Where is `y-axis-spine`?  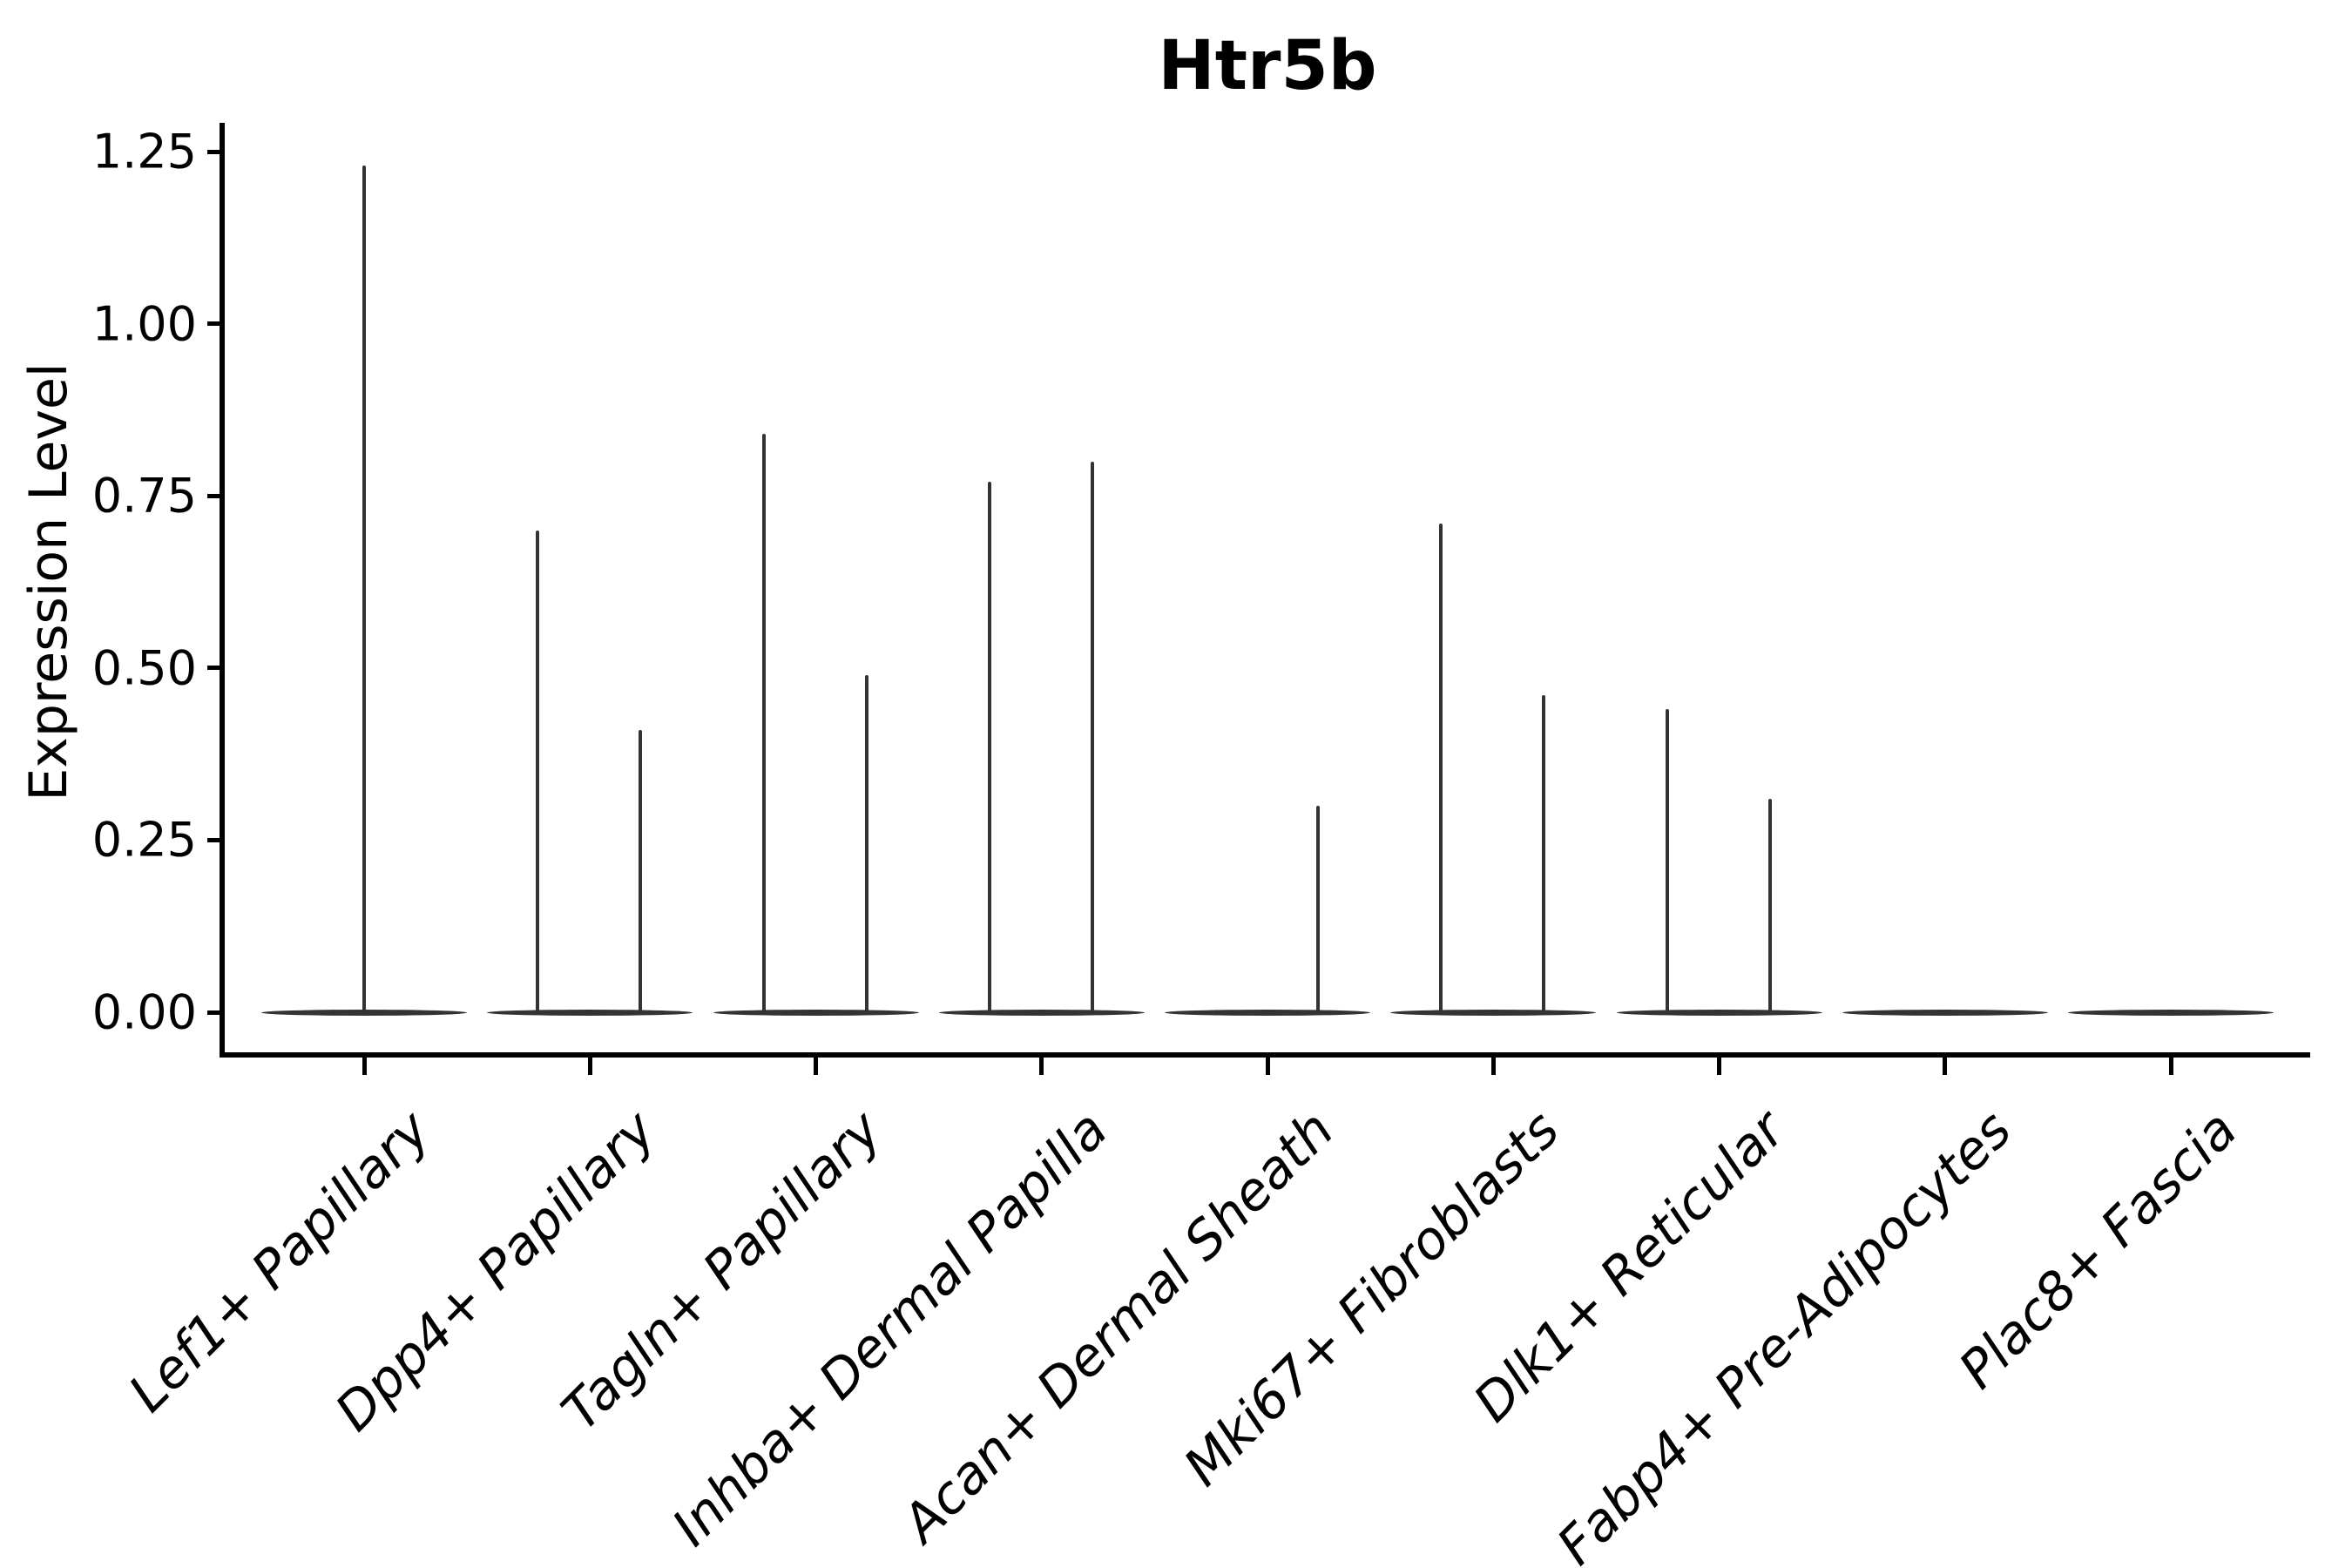
y-axis-spine is located at coordinates (222, 590).